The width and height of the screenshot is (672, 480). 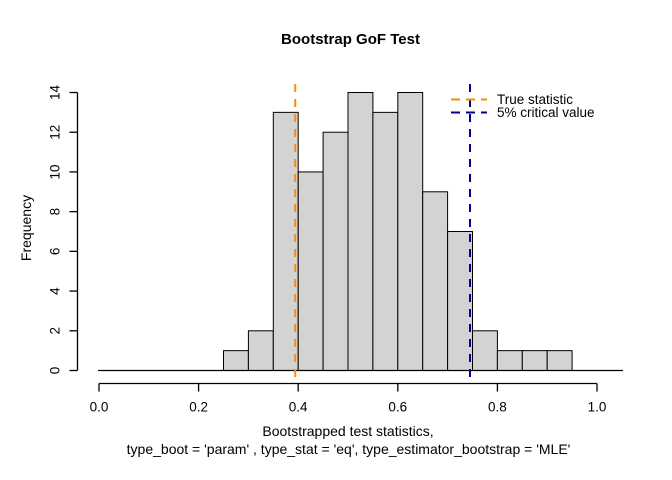 What do you see at coordinates (55, 331) in the screenshot?
I see `y-tick-label: 2` at bounding box center [55, 331].